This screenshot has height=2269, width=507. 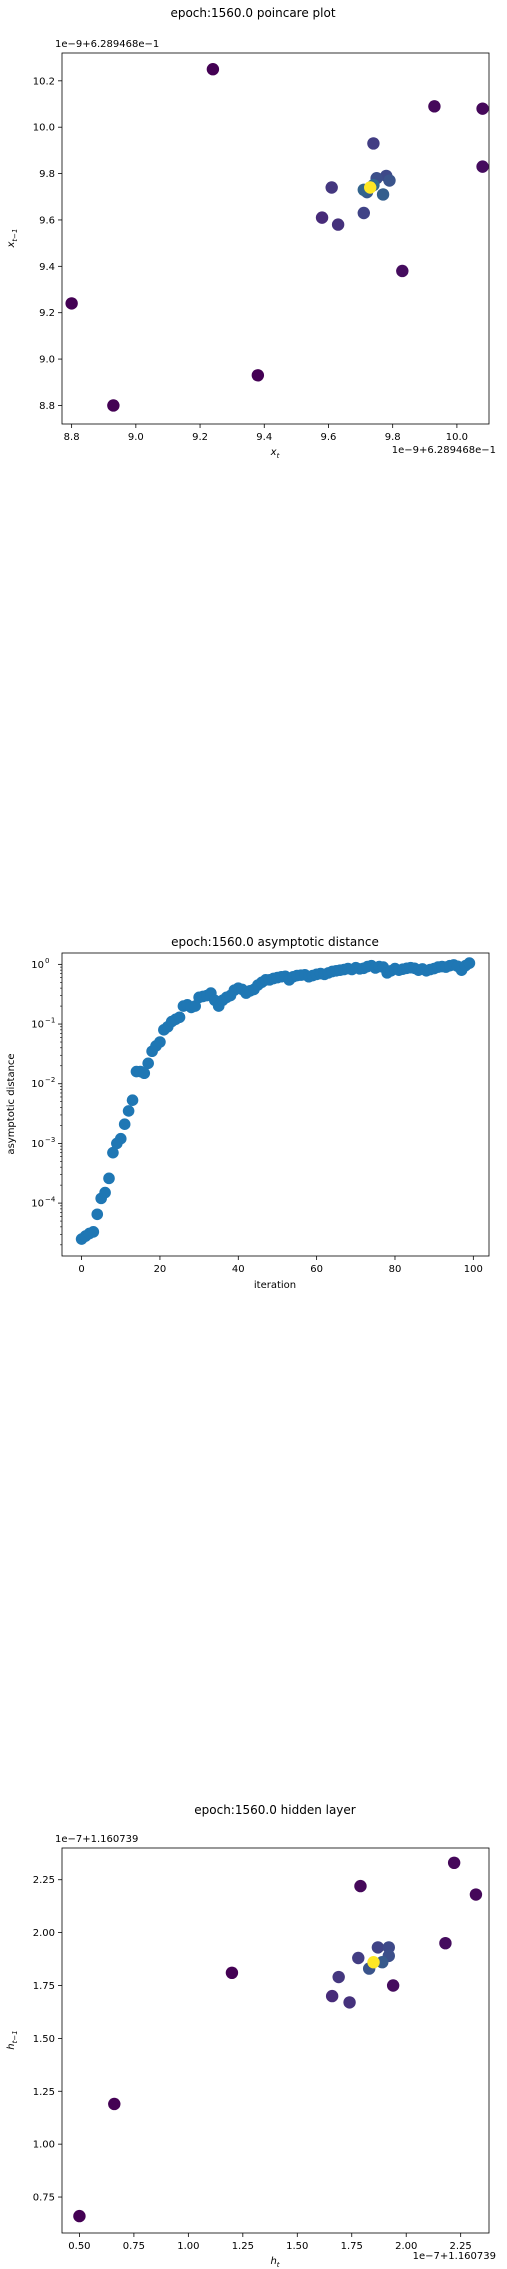 What do you see at coordinates (444, 450) in the screenshot?
I see `x-offset-text: 1e−9+6.289468e−1` at bounding box center [444, 450].